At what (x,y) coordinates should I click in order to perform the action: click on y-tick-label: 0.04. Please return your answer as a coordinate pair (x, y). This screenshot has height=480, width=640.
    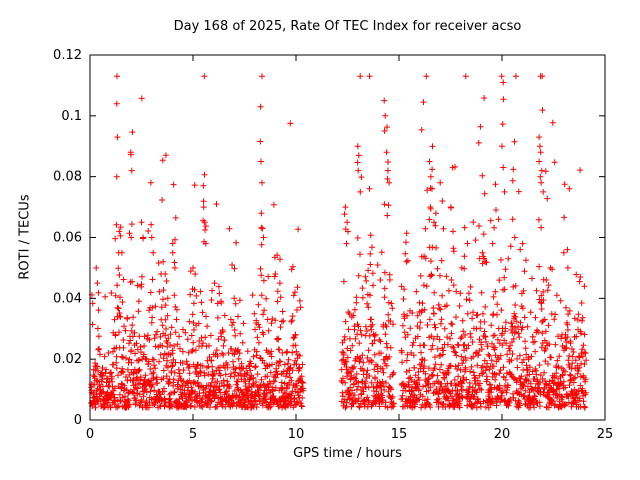
    Looking at the image, I should click on (67, 298).